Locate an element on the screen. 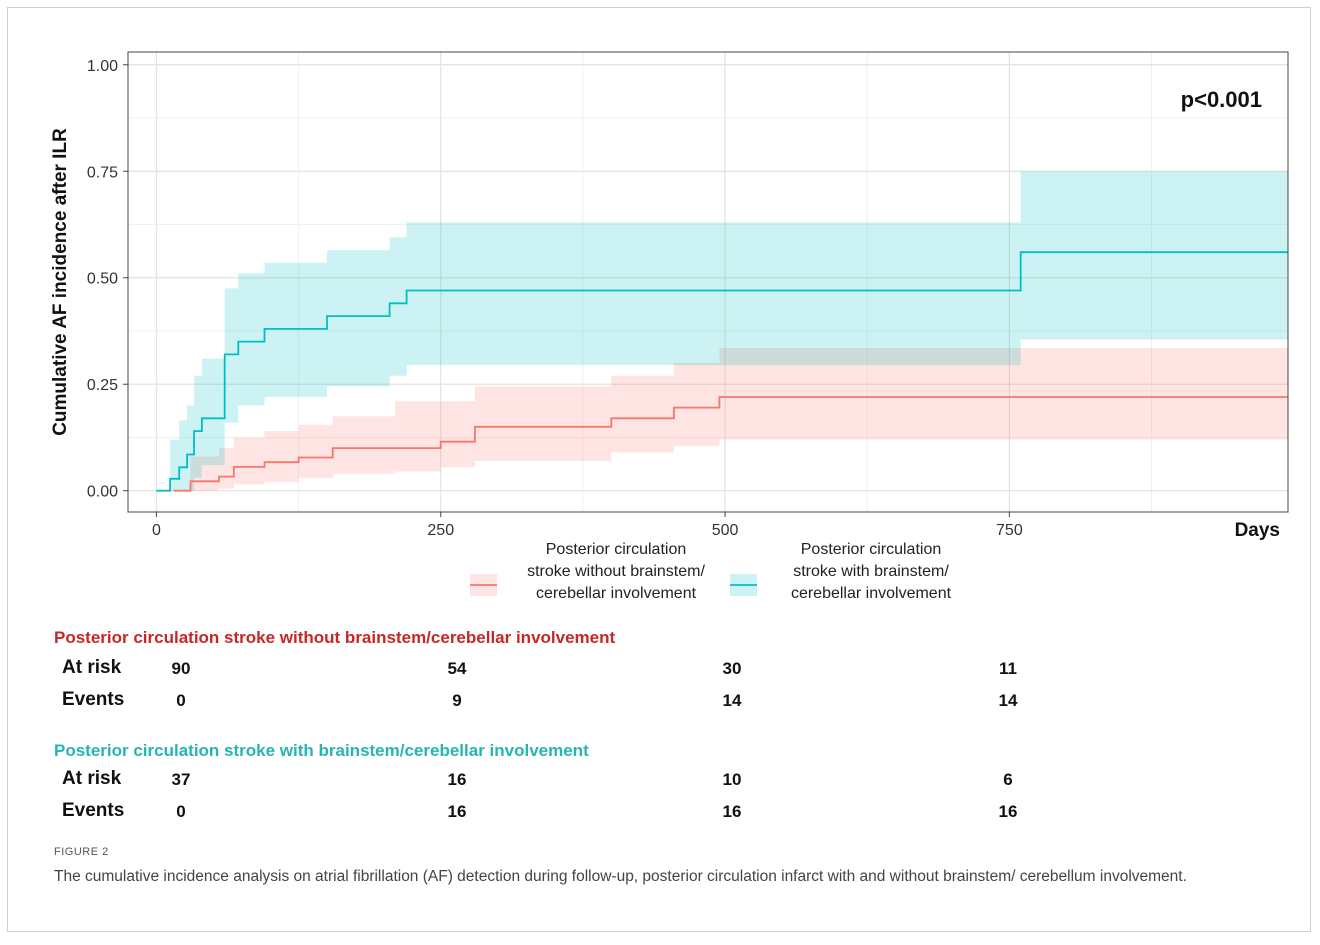 This screenshot has height=945, width=1320. risk-cell: 30 is located at coordinates (732, 668).